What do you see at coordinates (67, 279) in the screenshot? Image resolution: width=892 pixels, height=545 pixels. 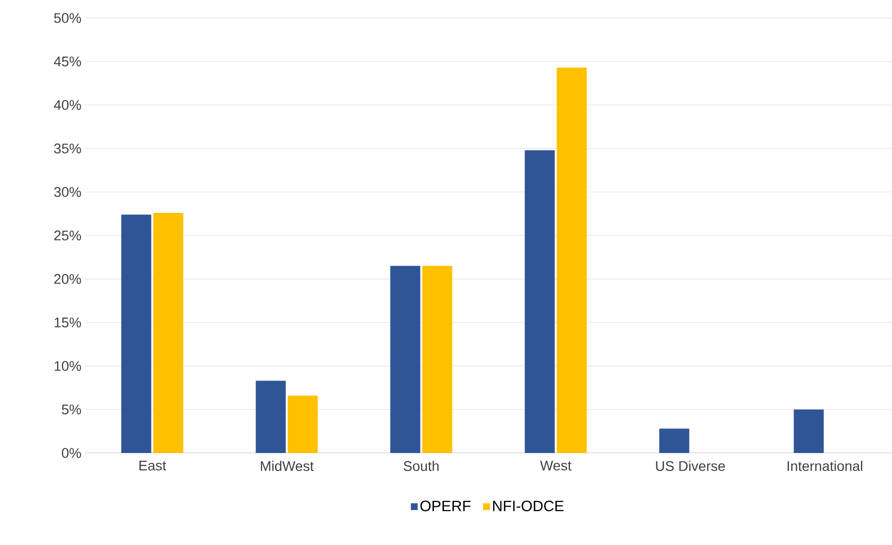 I see `y-tick-label: 20%` at bounding box center [67, 279].